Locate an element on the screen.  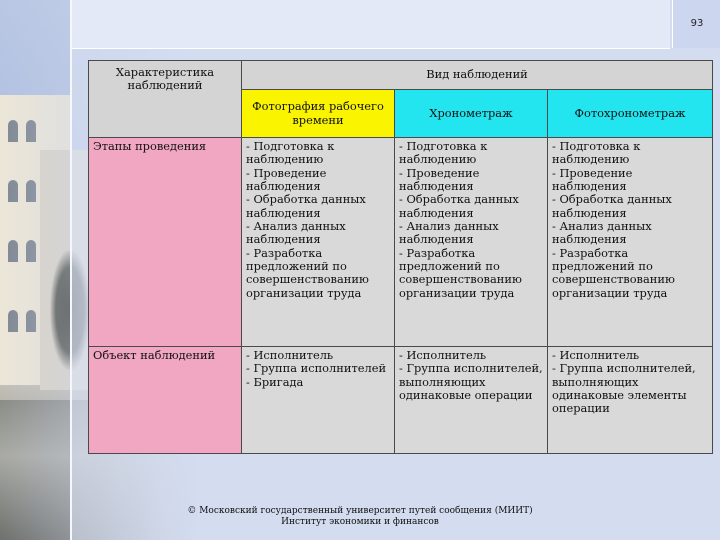
column-header-phototiming: Фотохронометраж is located at coordinates (630, 113).